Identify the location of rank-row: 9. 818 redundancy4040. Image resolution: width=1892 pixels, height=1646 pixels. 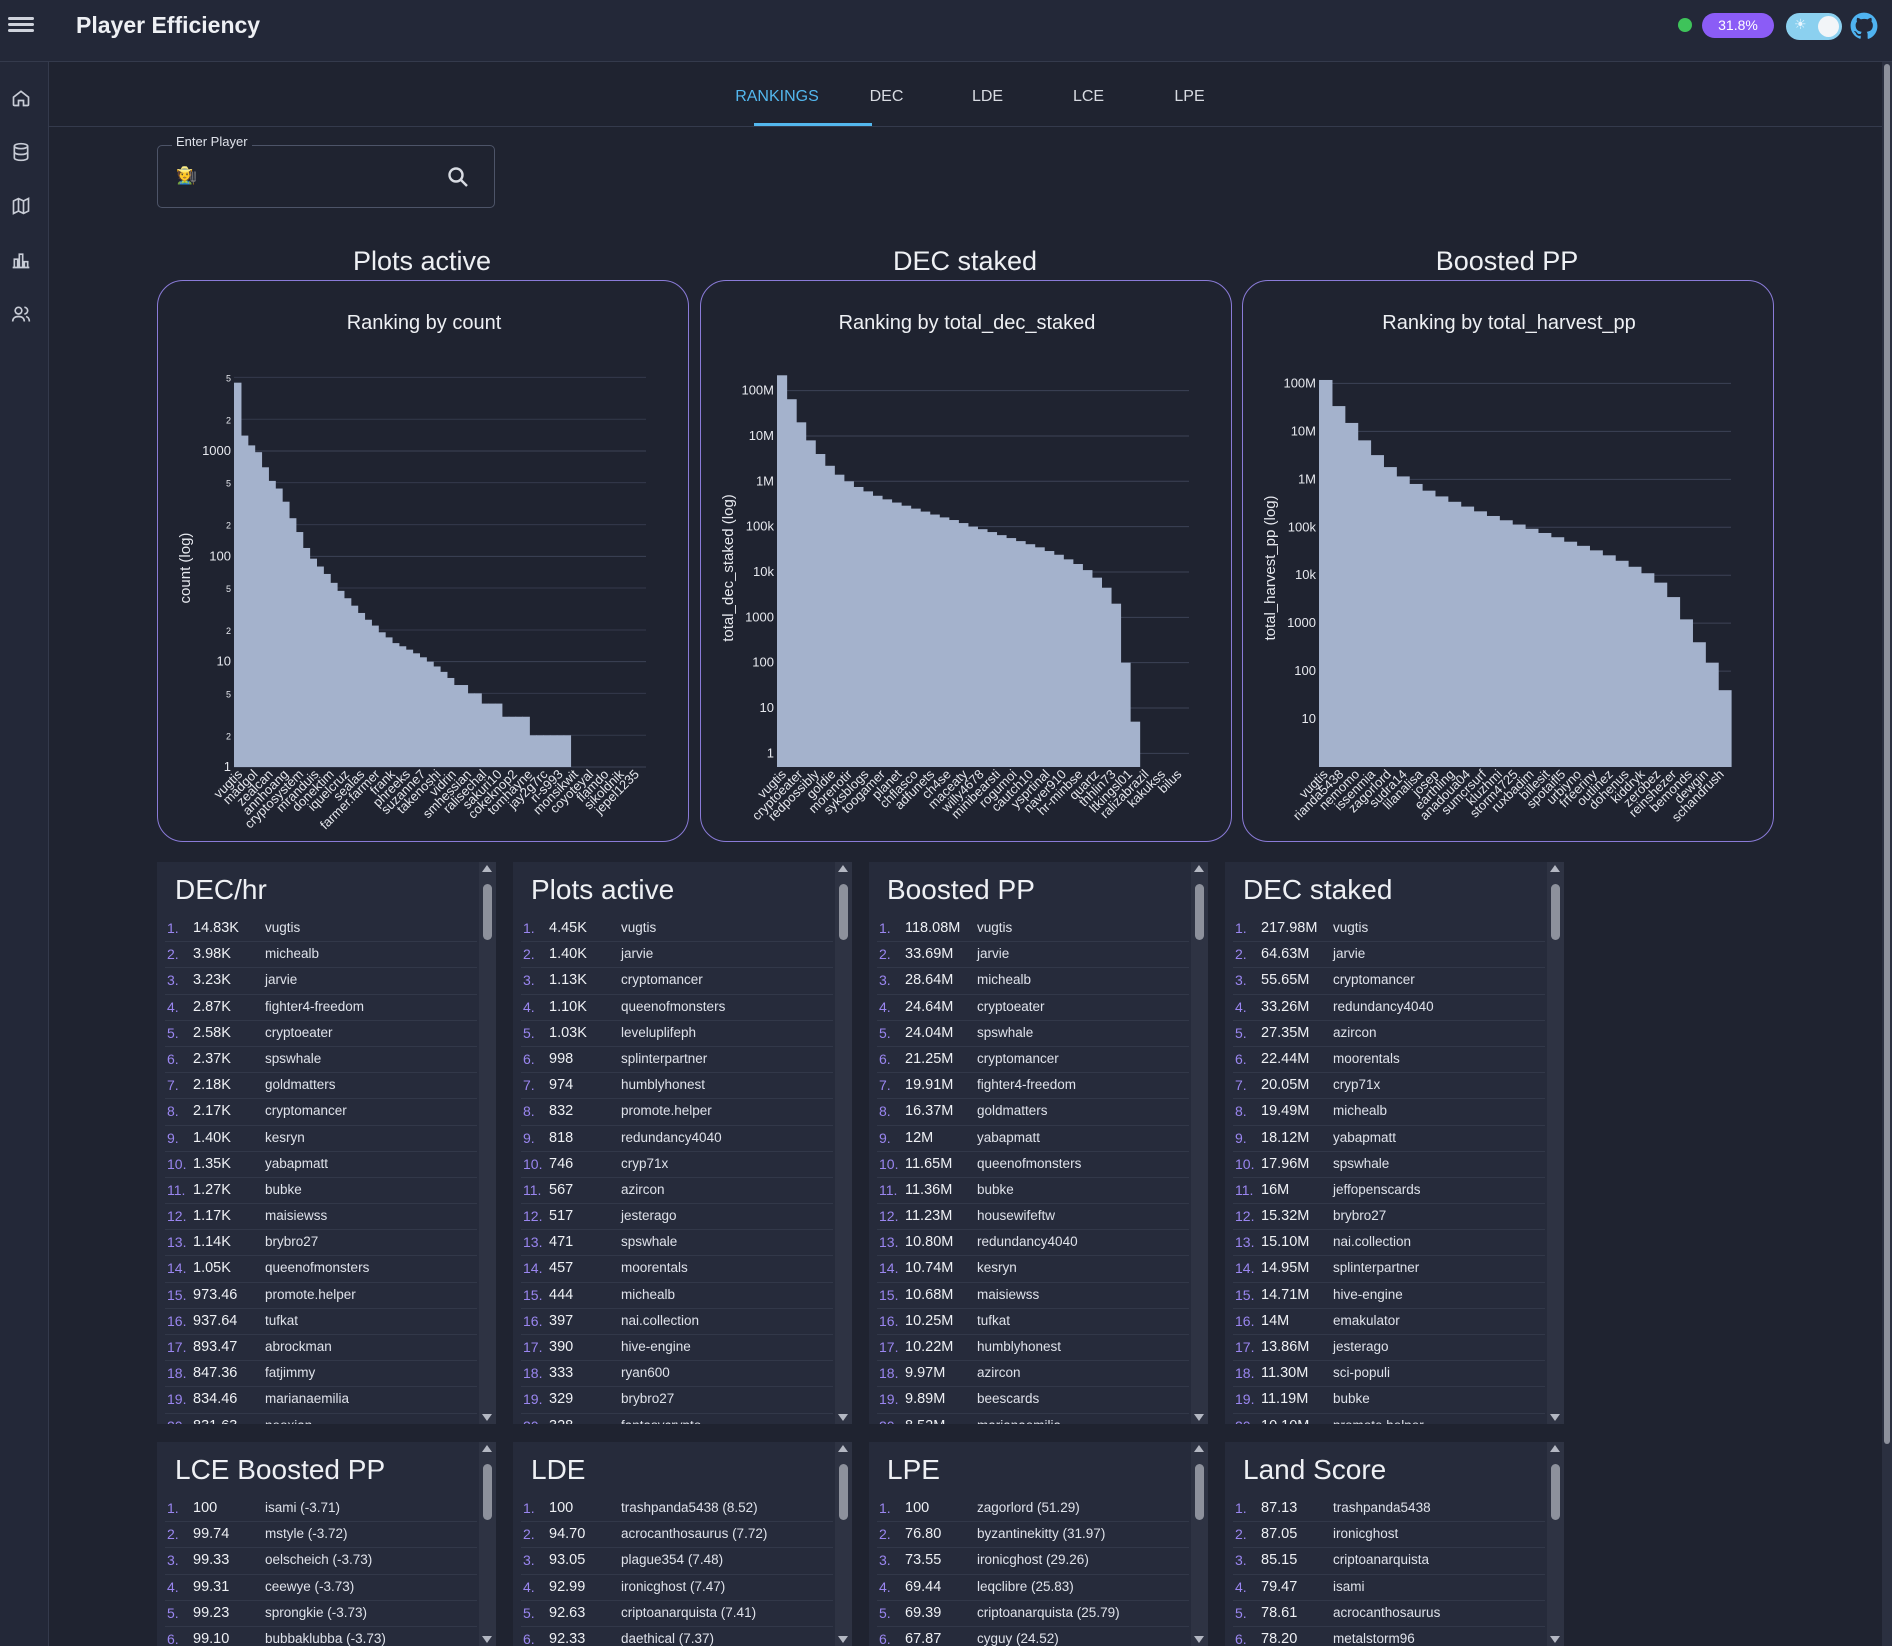
(677, 1139).